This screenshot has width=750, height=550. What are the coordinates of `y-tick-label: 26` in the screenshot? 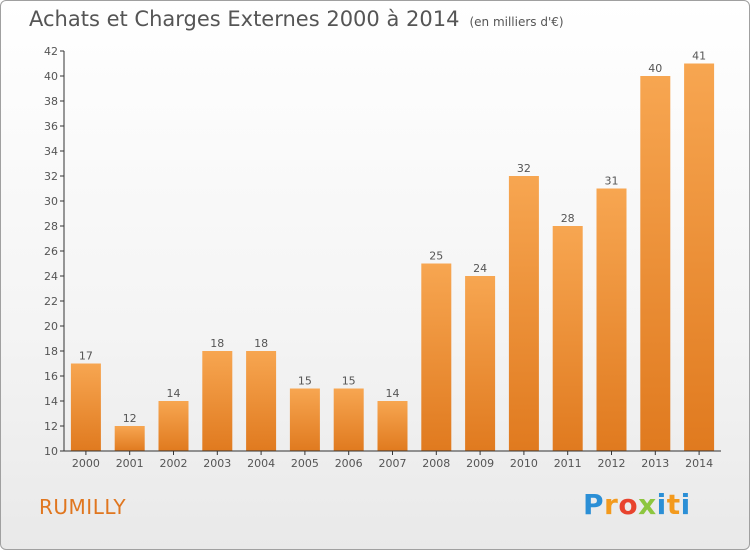 It's located at (51, 251).